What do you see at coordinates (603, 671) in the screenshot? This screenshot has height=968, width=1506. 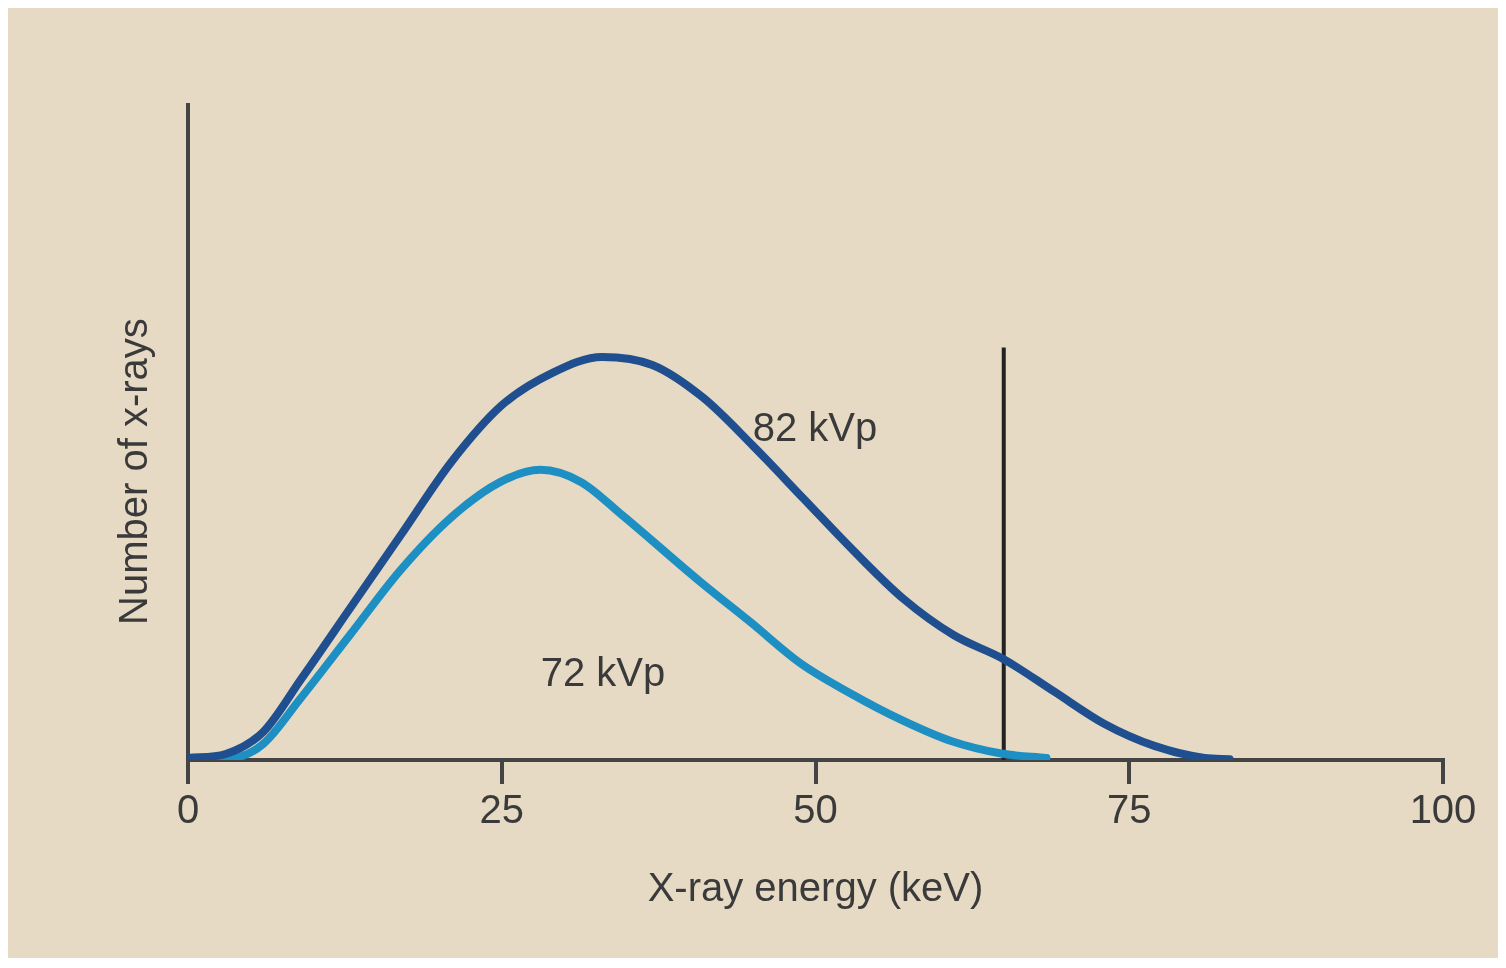 I see `series-label: 72 kVp` at bounding box center [603, 671].